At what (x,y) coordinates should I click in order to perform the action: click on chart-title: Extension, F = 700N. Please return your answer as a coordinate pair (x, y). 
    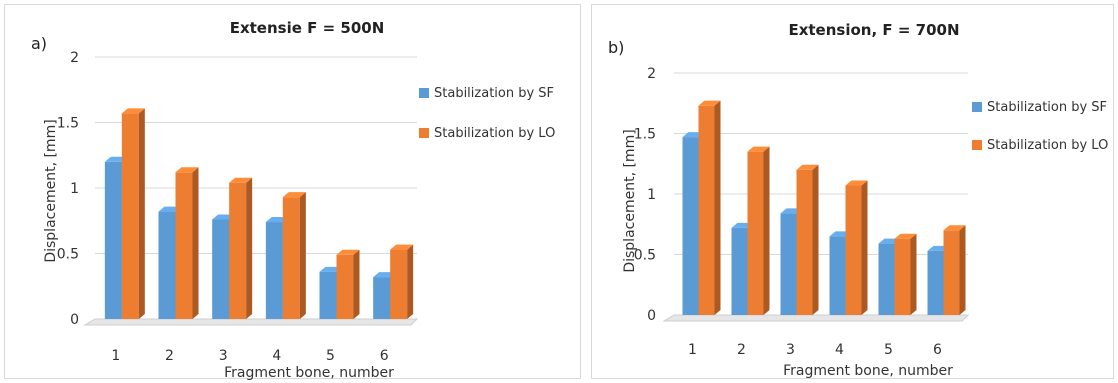
    Looking at the image, I should click on (873, 30).